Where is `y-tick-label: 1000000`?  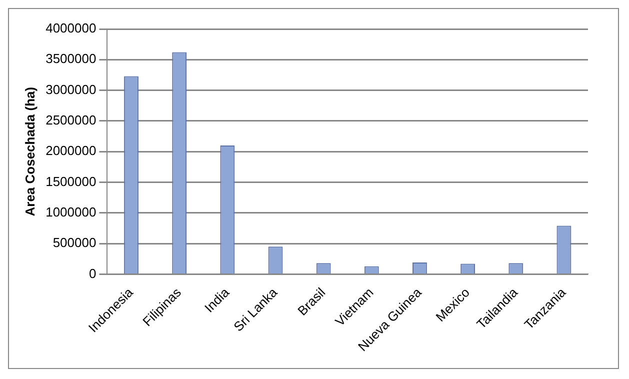 y-tick-label: 1000000 is located at coordinates (71, 212).